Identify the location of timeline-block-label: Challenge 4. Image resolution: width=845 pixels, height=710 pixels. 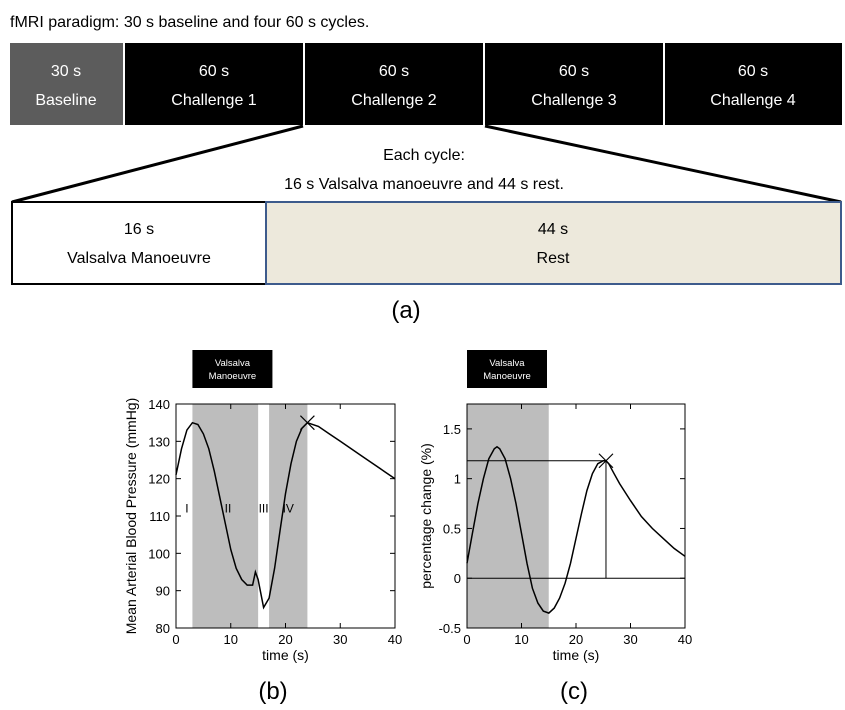
(753, 100).